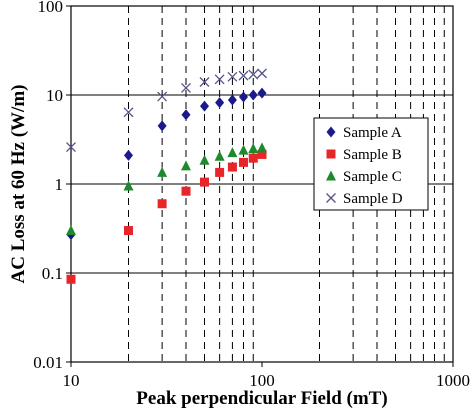  I want to click on y-tick-label: 0.1, so click(52, 273).